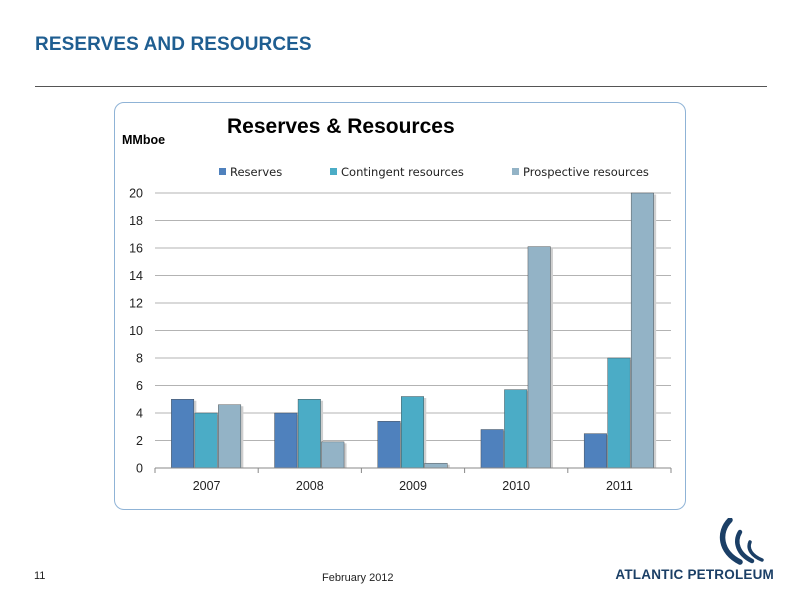  I want to click on y-tick-label: 14, so click(136, 276).